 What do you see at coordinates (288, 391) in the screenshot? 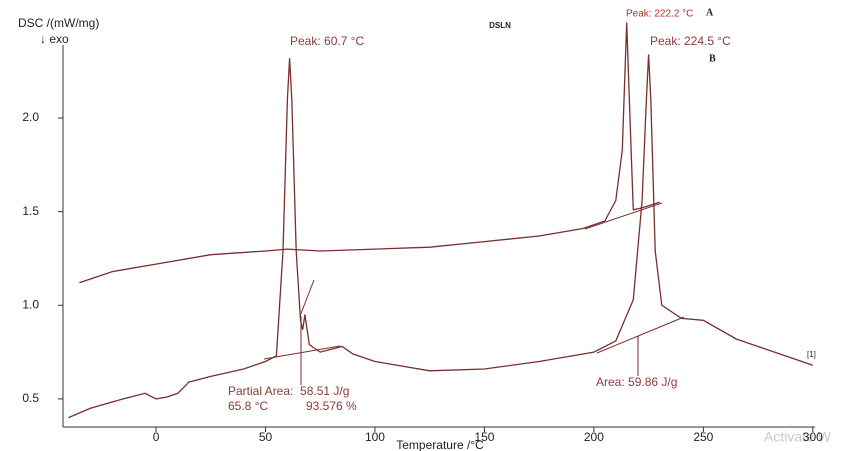
I see `area-label: Partial Area: 58.51 J/g` at bounding box center [288, 391].